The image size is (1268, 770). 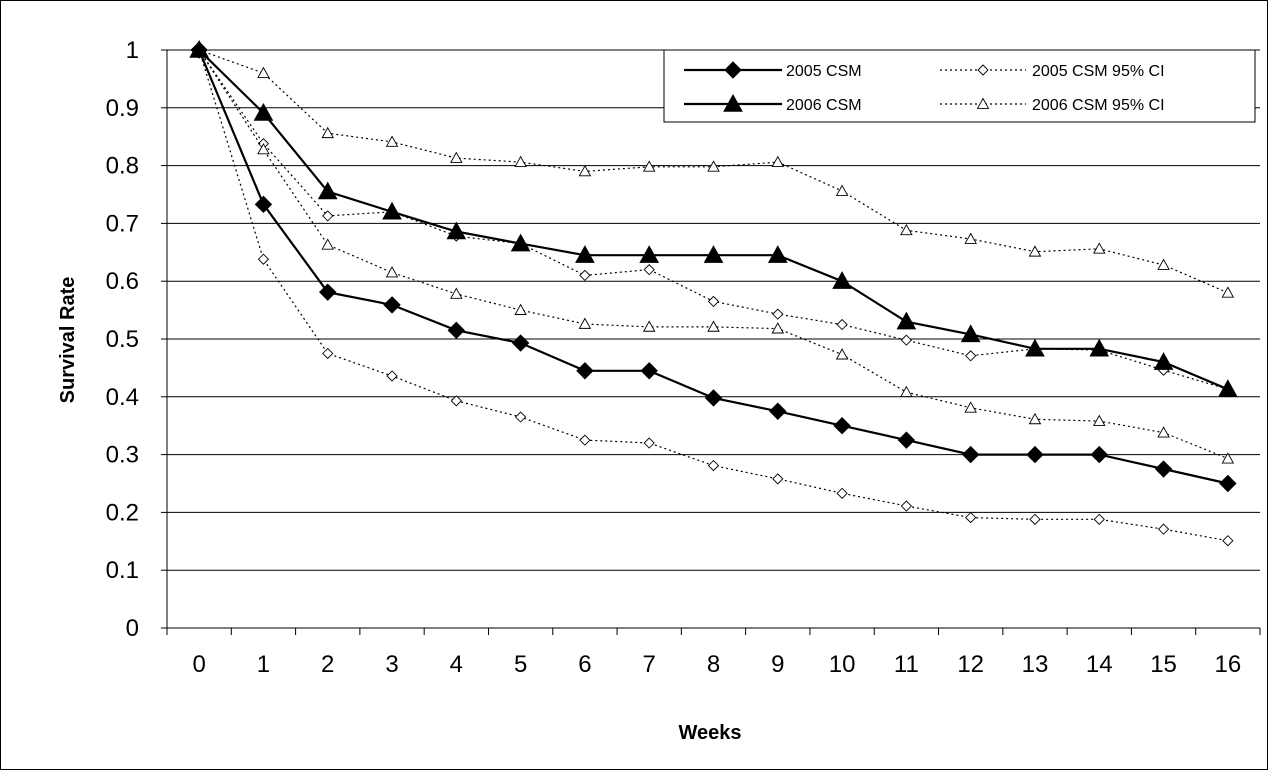 I want to click on x-tick-label: 15, so click(x=1163, y=664).